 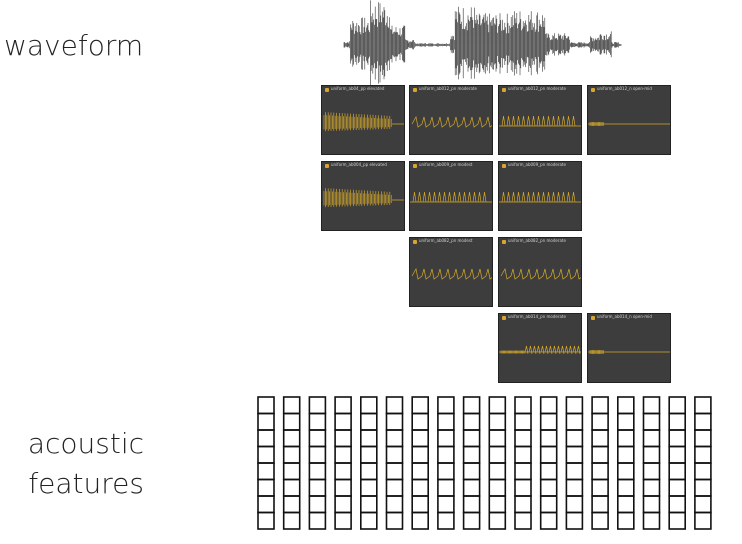 I want to click on clip-name: uniform_ab082_pn modest, so click(x=446, y=240).